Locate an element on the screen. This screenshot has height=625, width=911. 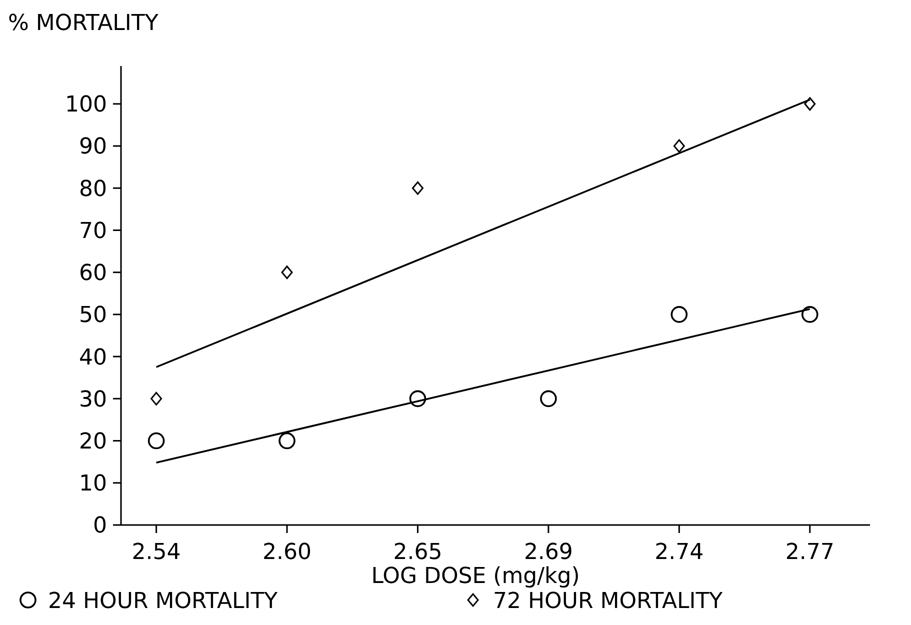
x-tick-label: 2.69 is located at coordinates (548, 552).